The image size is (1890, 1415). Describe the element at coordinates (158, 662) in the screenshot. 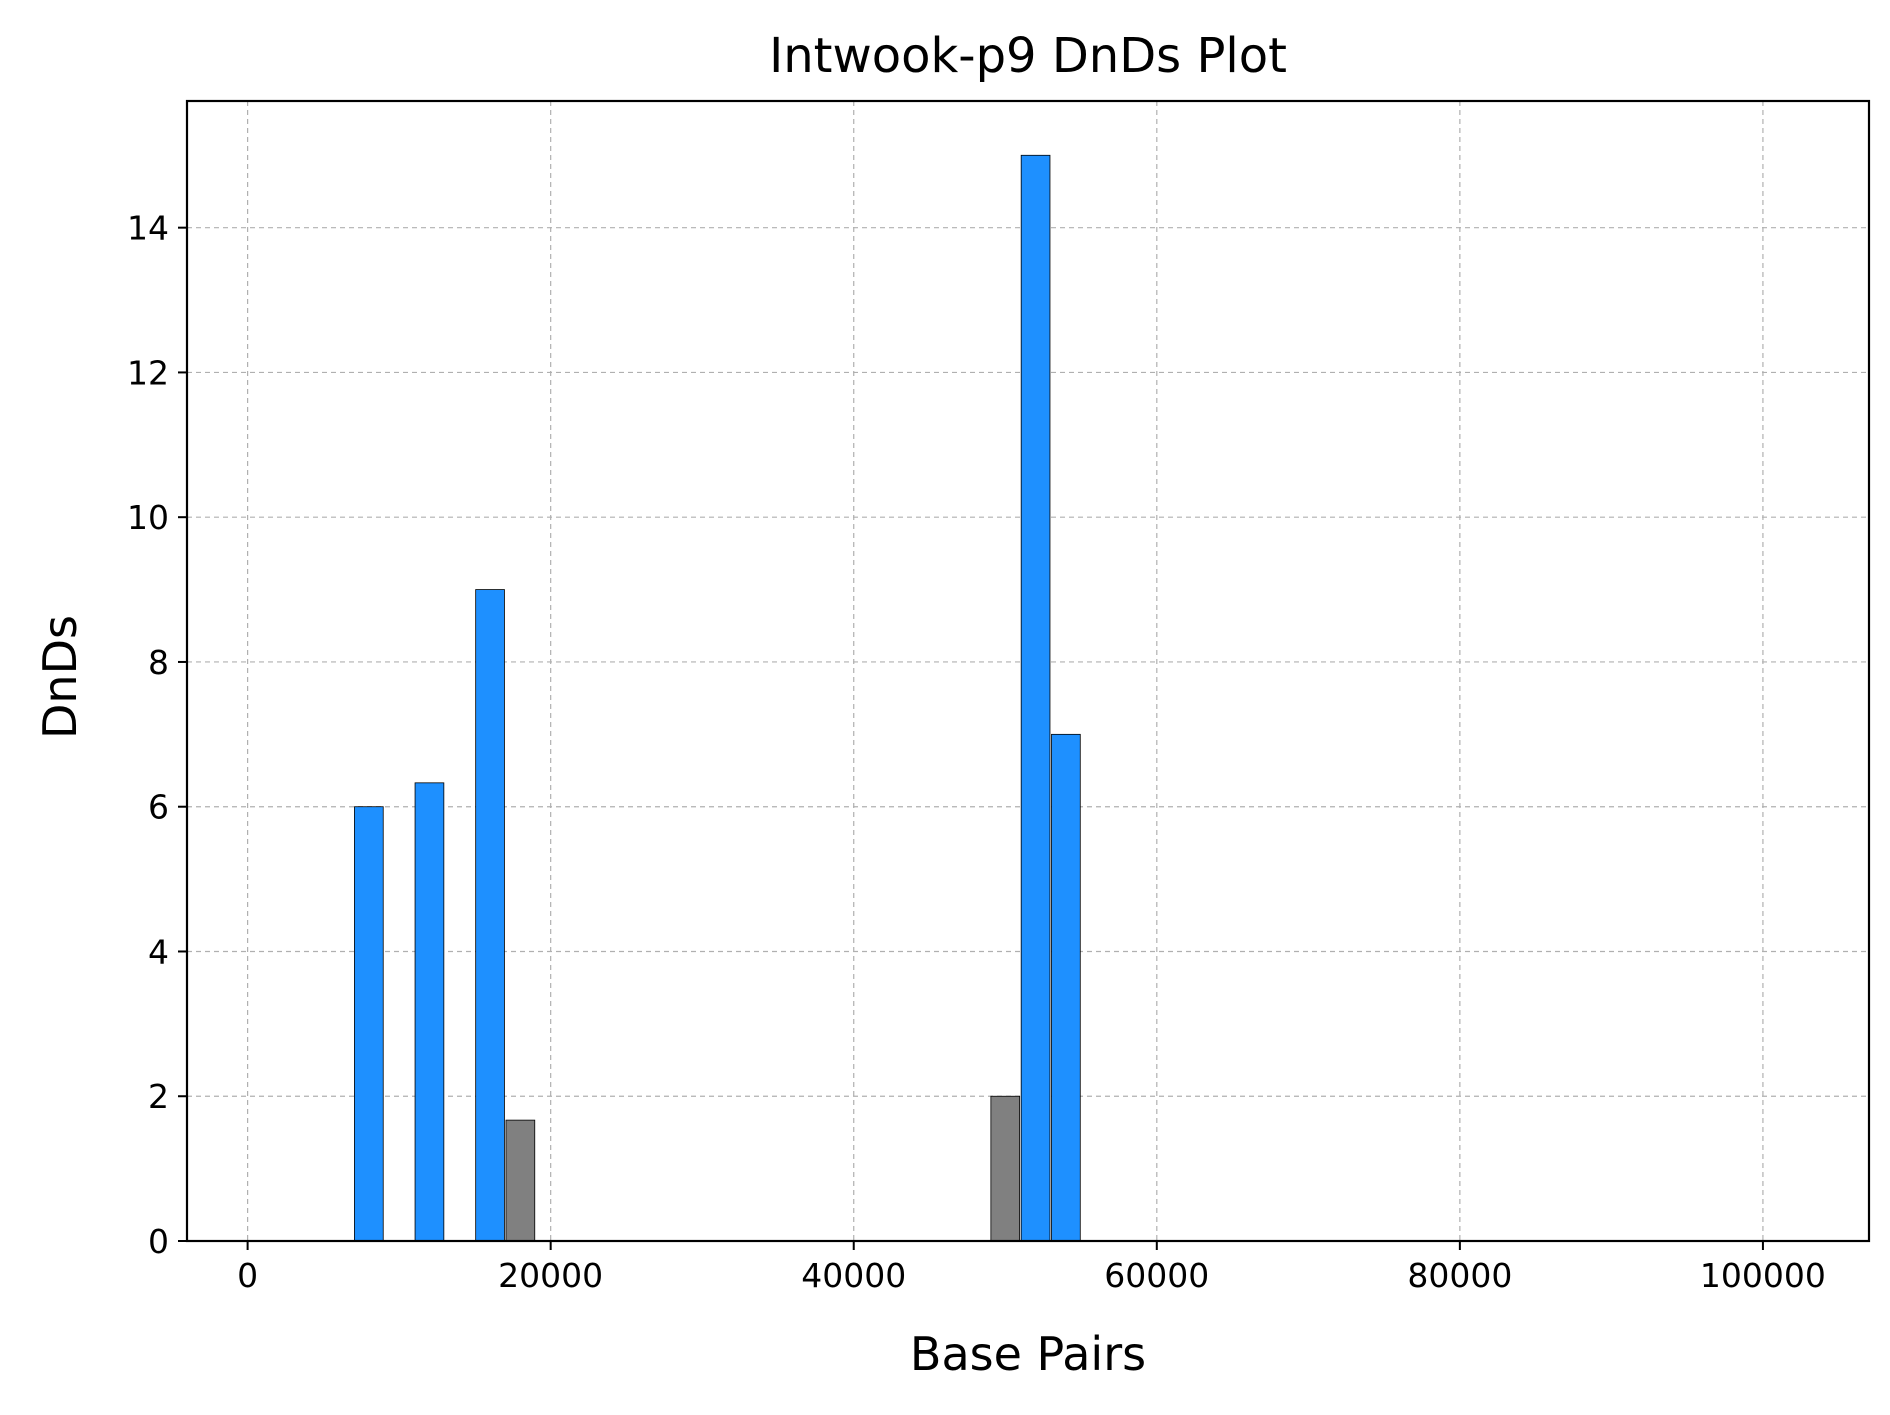

I see `y-tick-label: 8` at that location.